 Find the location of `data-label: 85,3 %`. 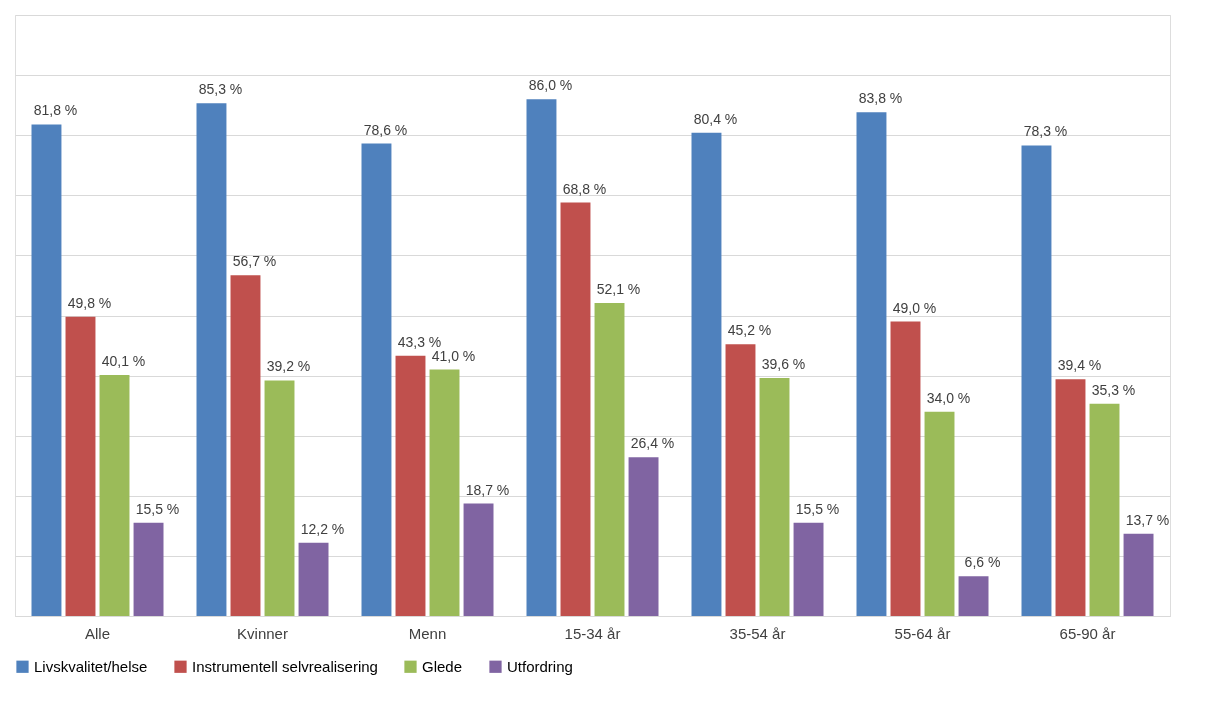

data-label: 85,3 % is located at coordinates (220, 89).